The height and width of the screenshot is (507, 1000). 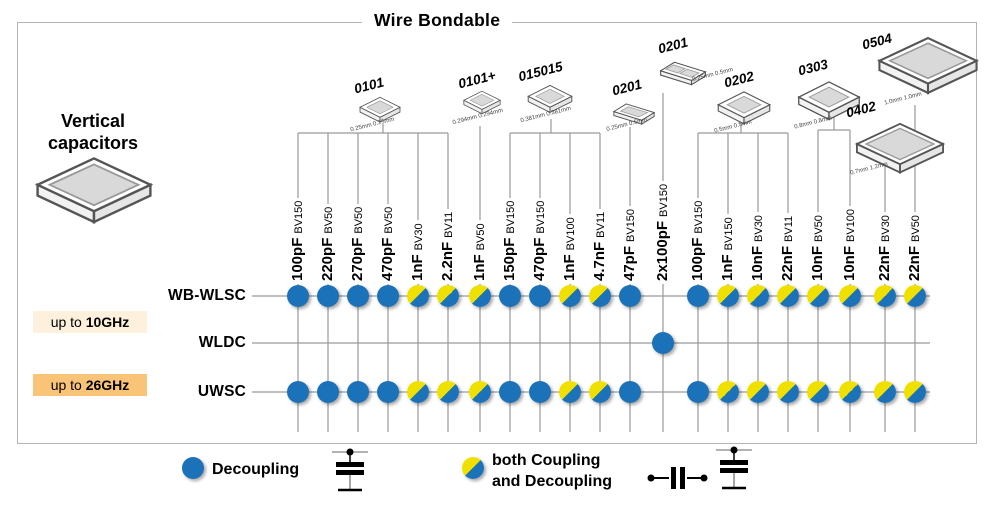 I want to click on column-label-47pF-BV150: 47pFBV150, so click(x=629, y=244).